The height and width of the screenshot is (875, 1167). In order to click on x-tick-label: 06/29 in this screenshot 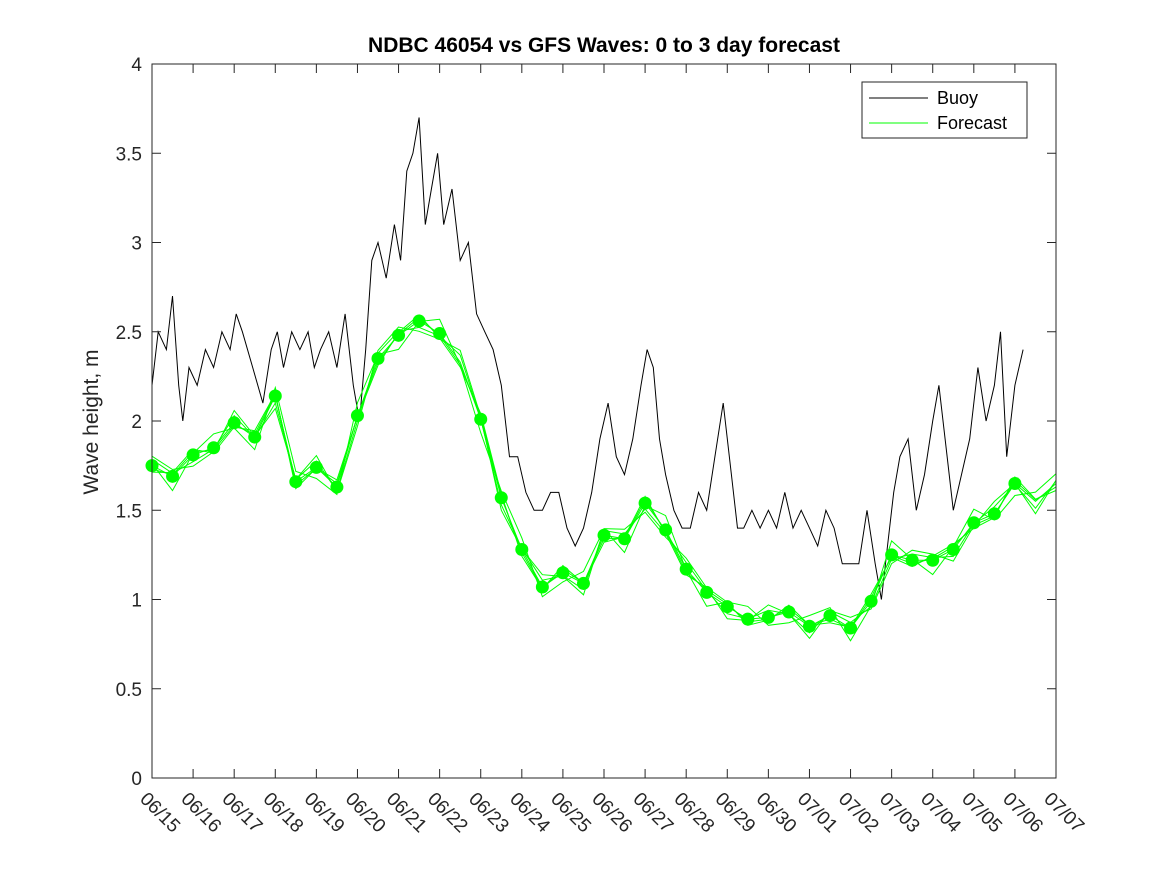, I will do `click(735, 813)`.